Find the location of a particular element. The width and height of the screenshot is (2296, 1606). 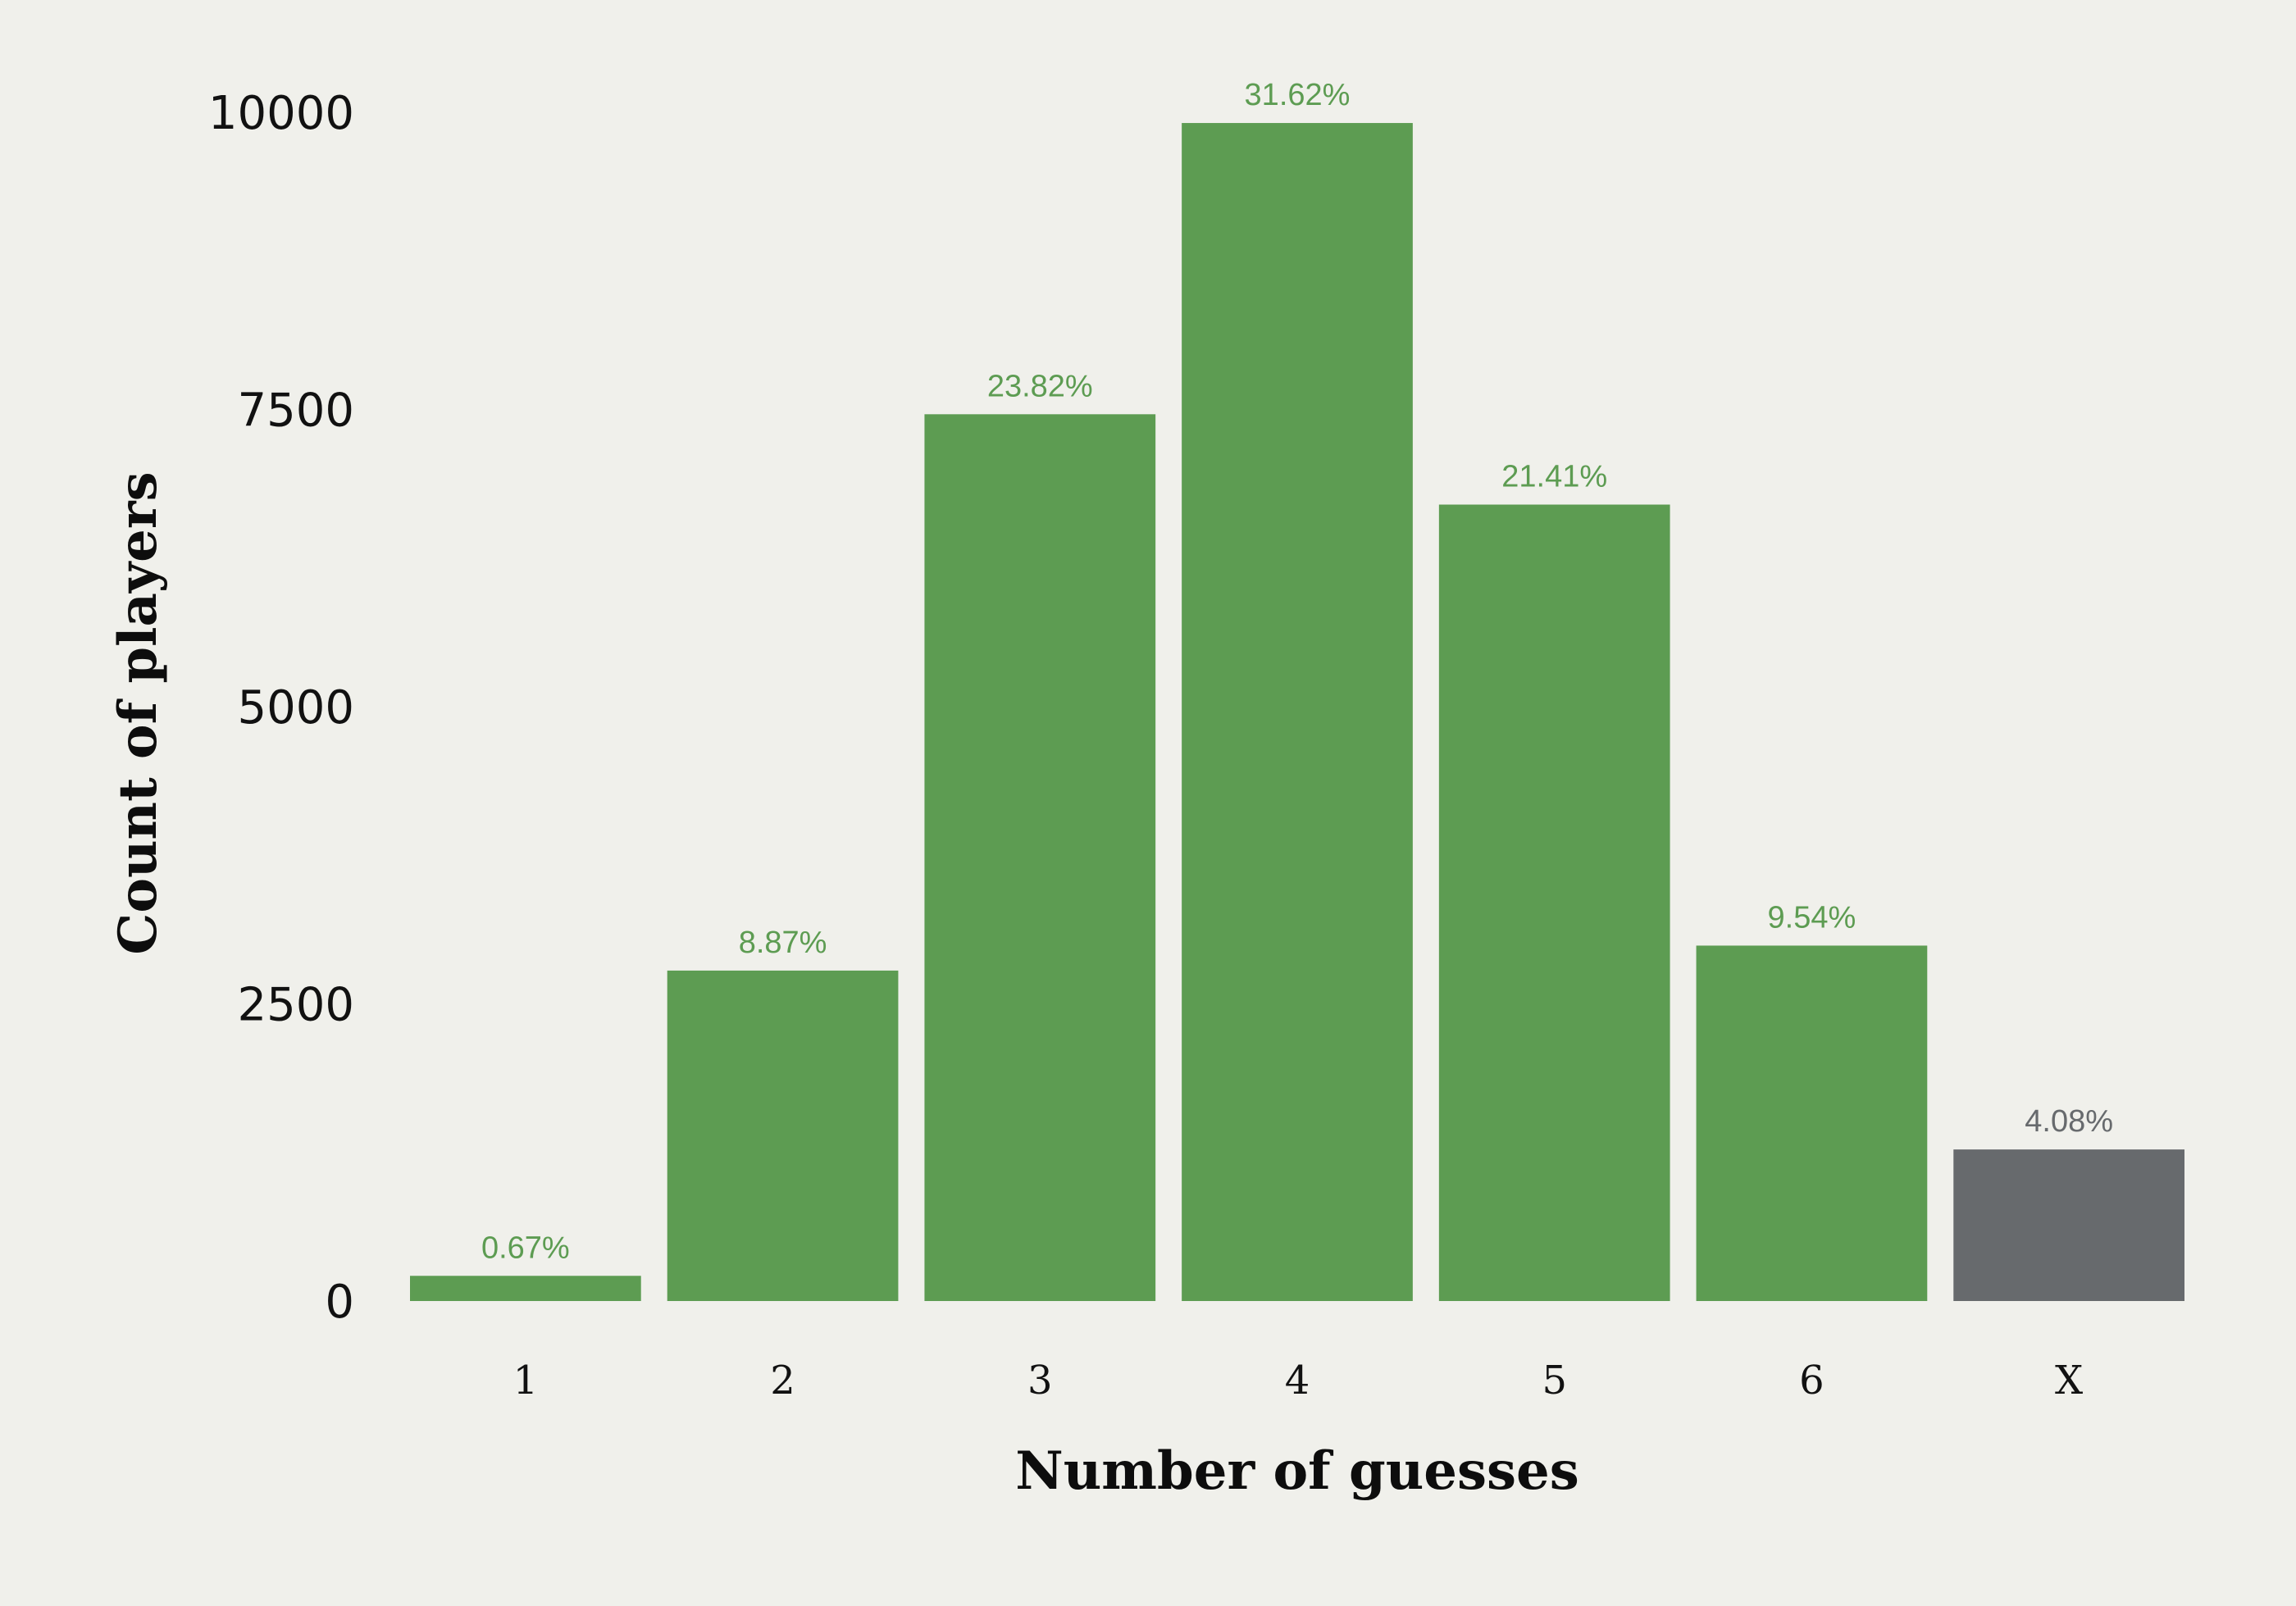

x-axis-ticks: 1 2 3 4 5 6 X is located at coordinates (1298, 1381).